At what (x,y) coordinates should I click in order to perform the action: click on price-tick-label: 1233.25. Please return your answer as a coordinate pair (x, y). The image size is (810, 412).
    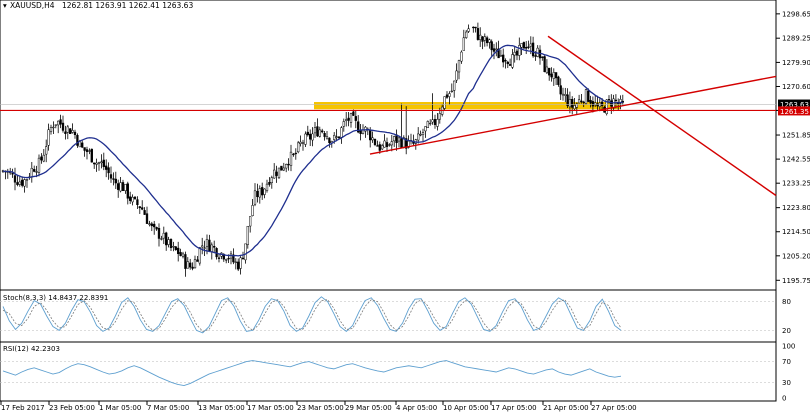
    Looking at the image, I should click on (796, 184).